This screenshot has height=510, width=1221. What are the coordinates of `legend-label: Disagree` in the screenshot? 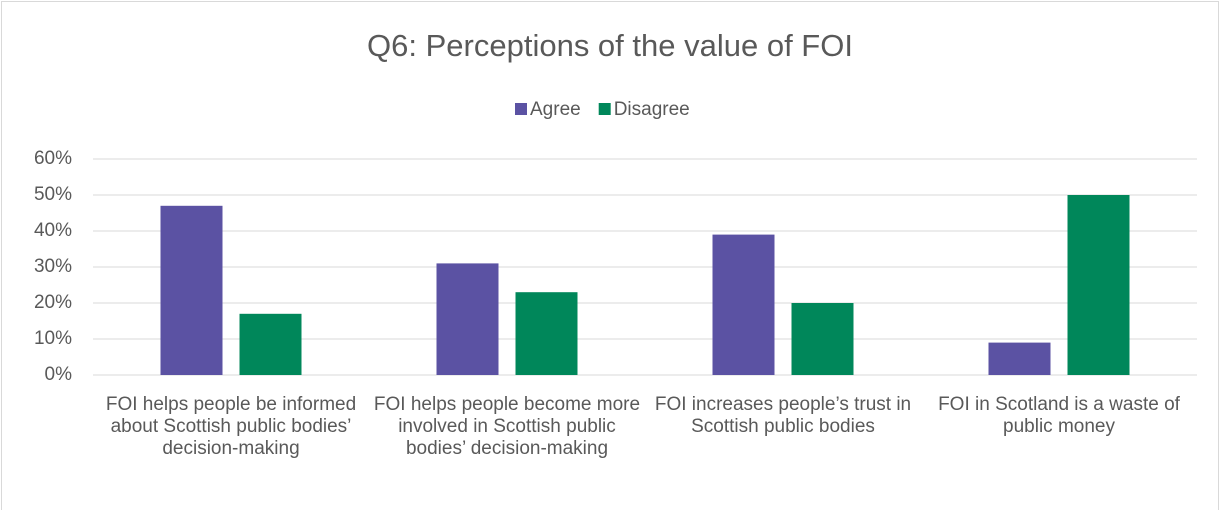 It's located at (652, 109).